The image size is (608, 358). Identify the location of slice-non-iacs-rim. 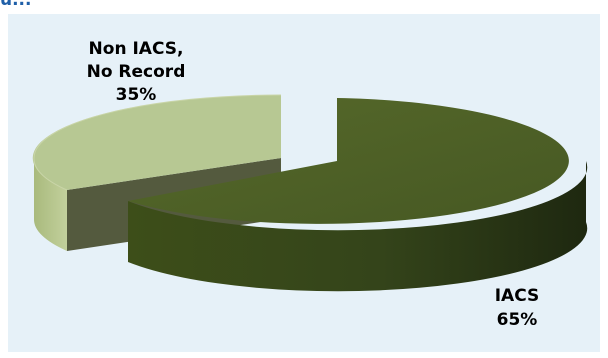
(157, 142).